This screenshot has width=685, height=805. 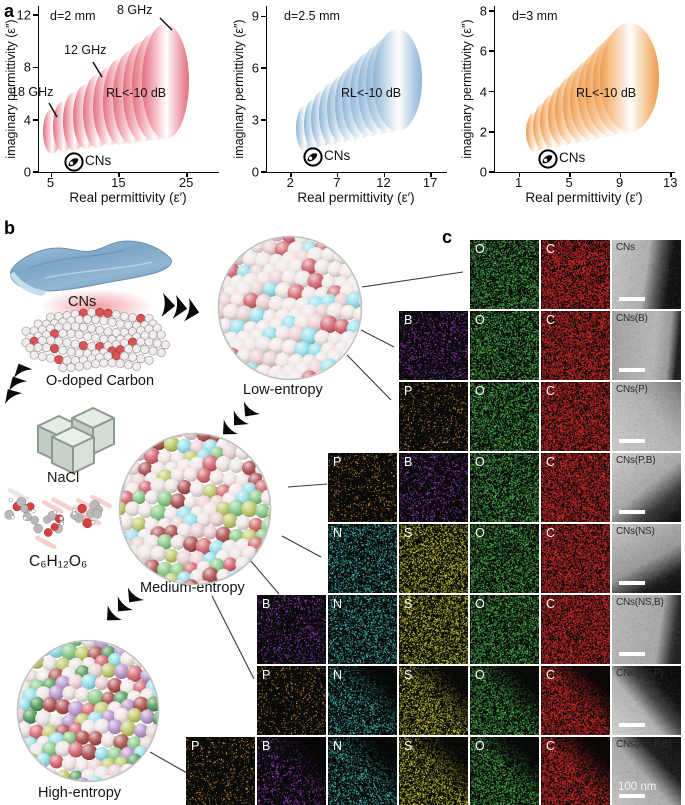 What do you see at coordinates (168, 762) in the screenshot?
I see `link-high-to-row7` at bounding box center [168, 762].